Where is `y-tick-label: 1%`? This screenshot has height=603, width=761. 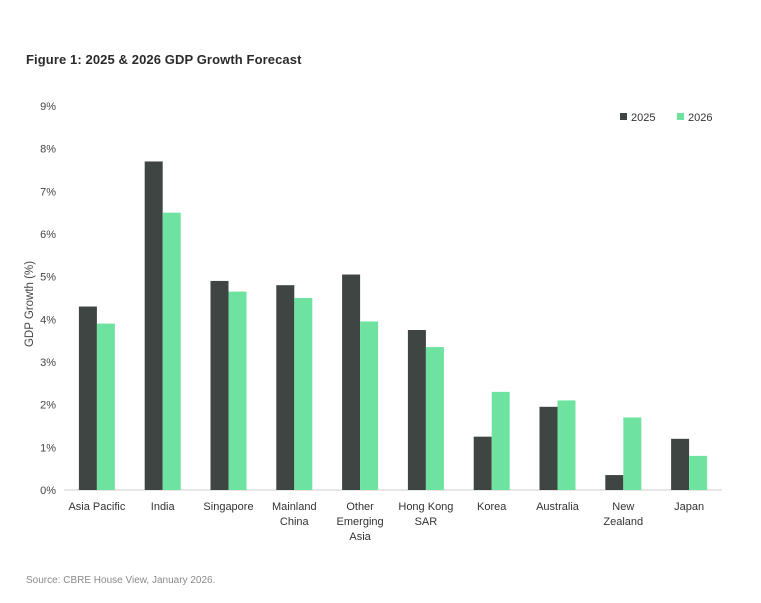 y-tick-label: 1% is located at coordinates (48, 448).